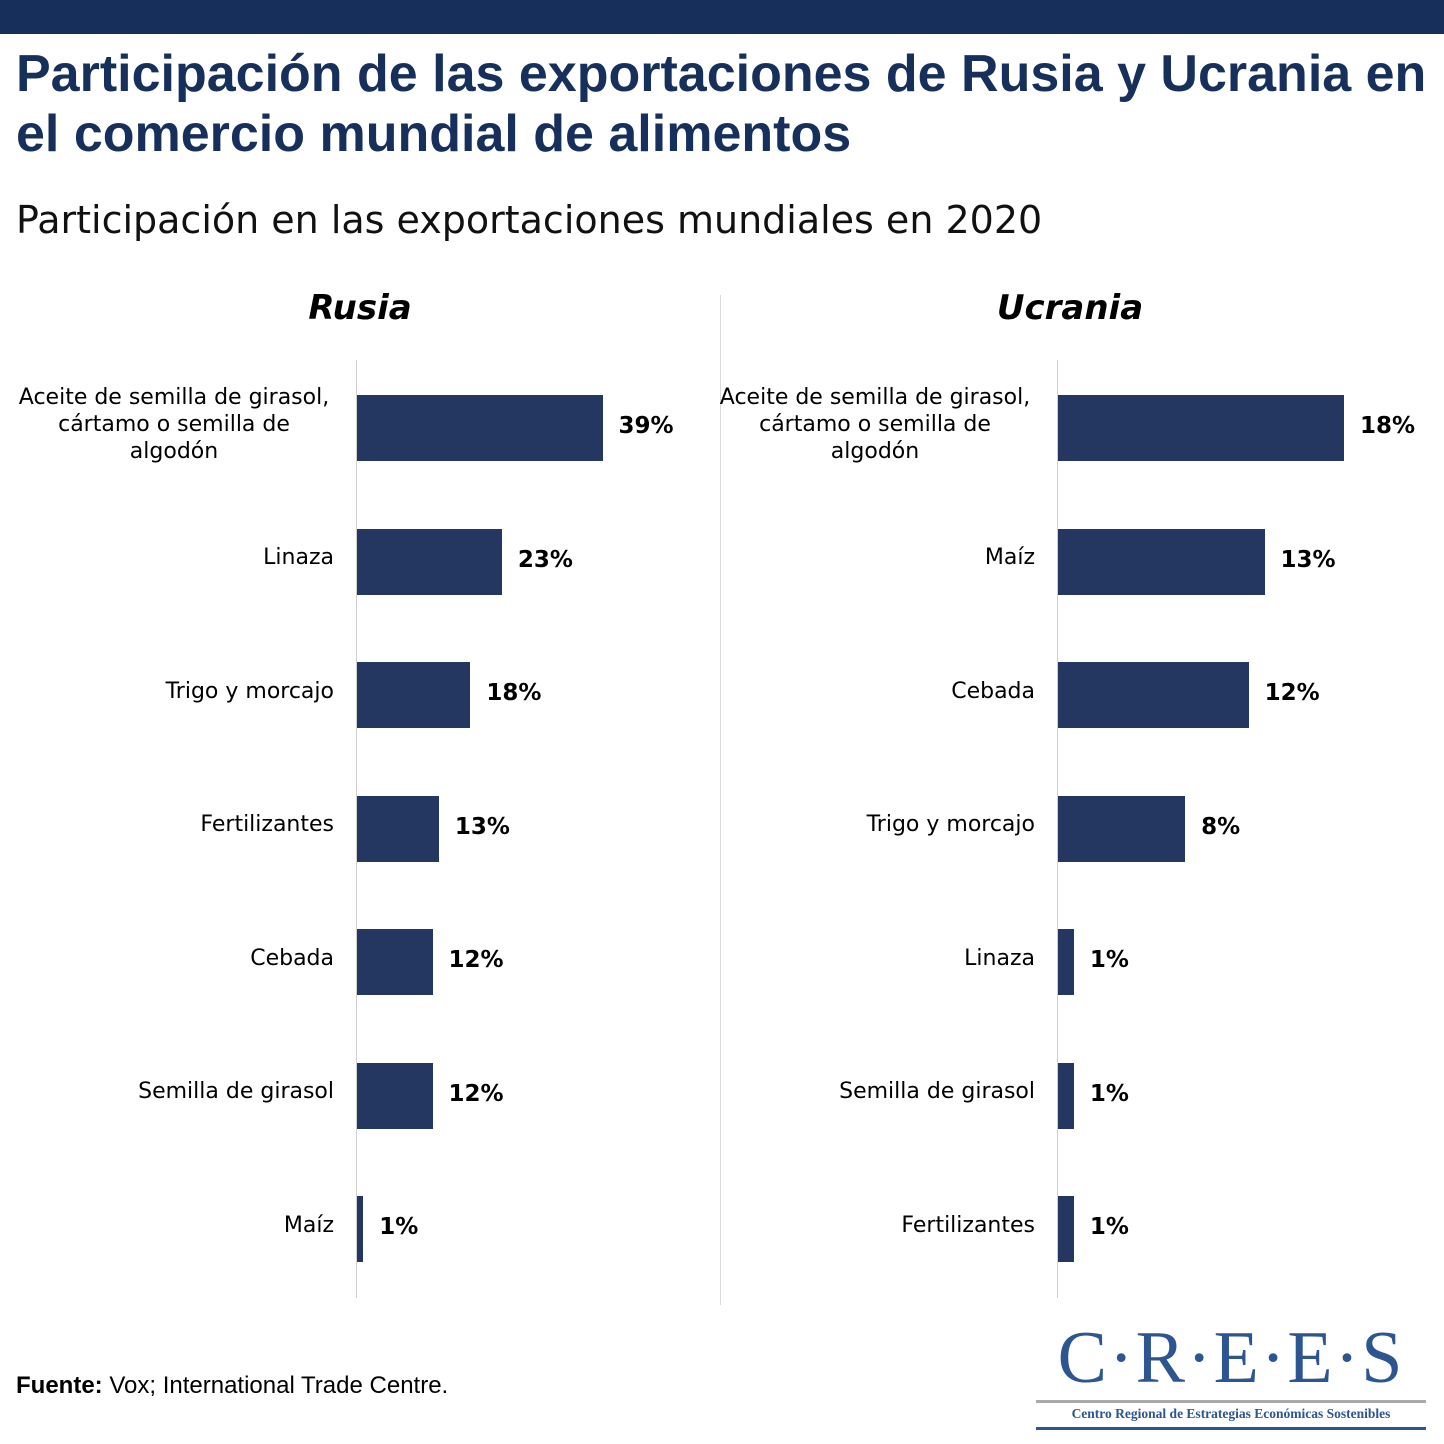  Describe the element at coordinates (59, 1385) in the screenshot. I see `source-label: Fuente:` at that location.